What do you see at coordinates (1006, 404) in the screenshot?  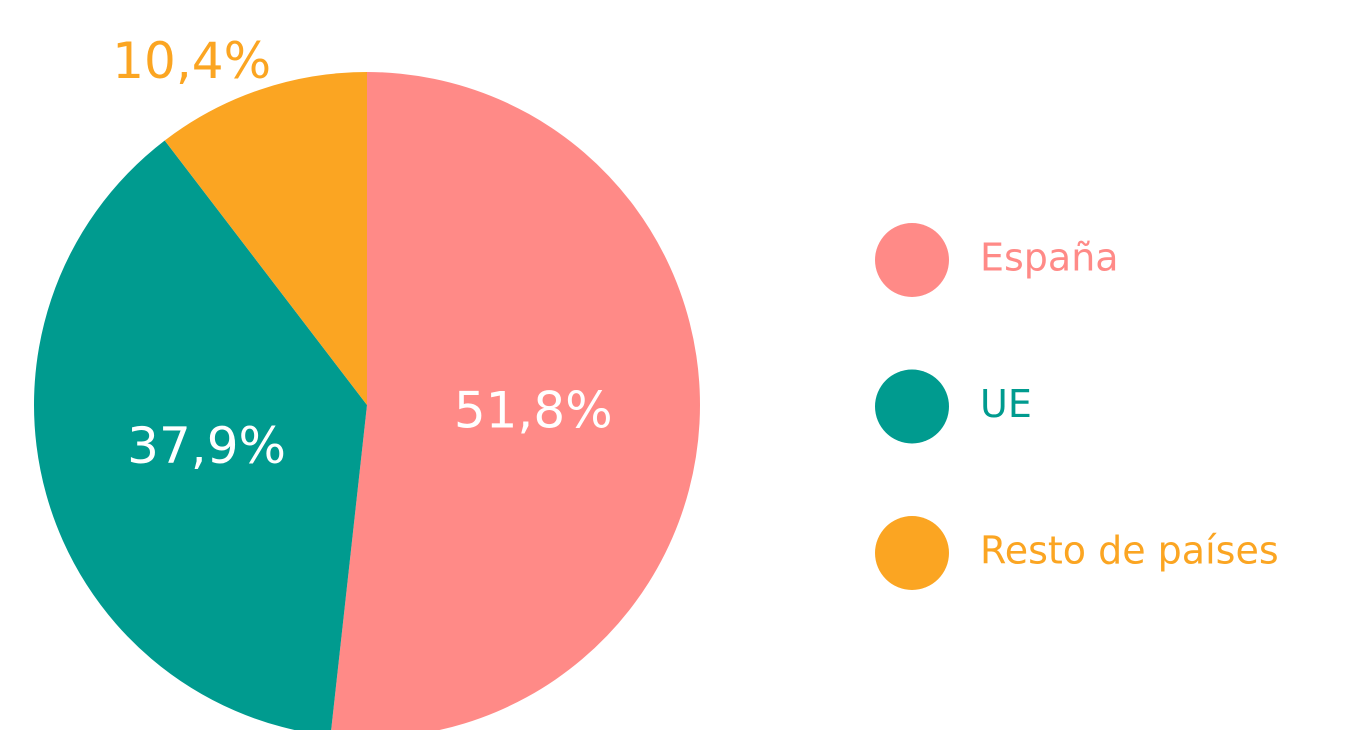 I see `legend-label: UE` at bounding box center [1006, 404].